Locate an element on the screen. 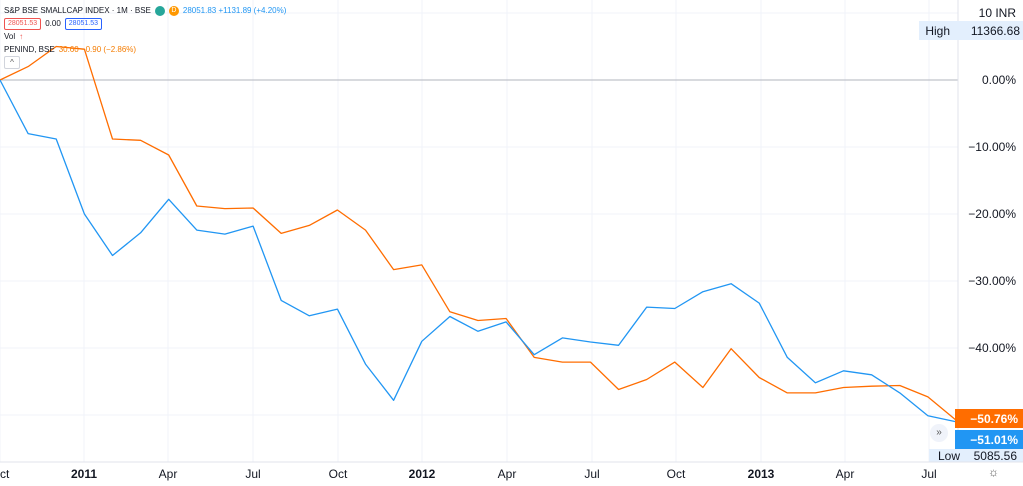 The height and width of the screenshot is (486, 1023). high-badge is located at coordinates (971, 30).